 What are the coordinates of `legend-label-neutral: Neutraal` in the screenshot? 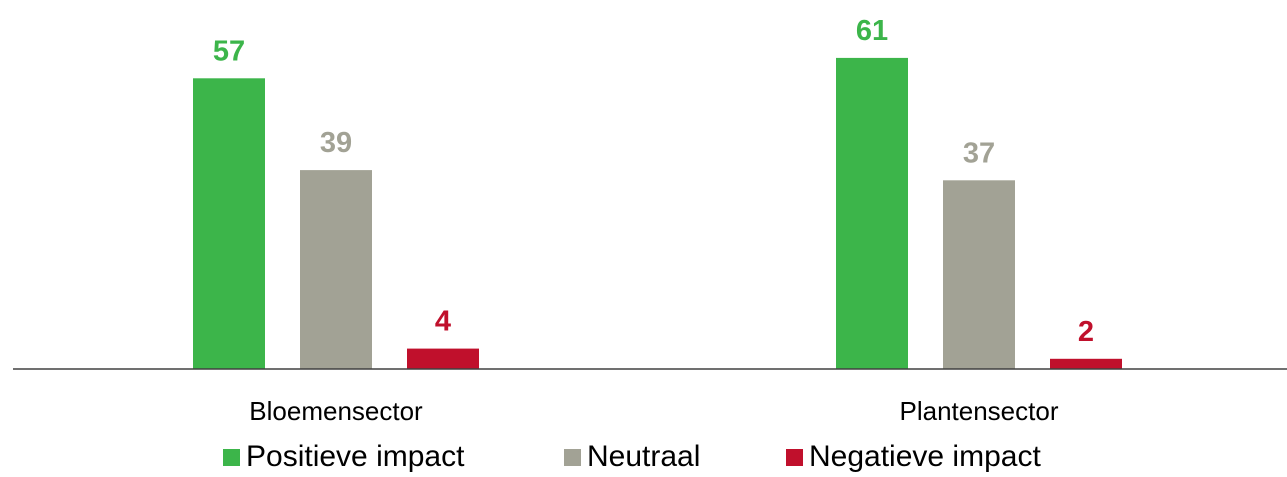 It's located at (644, 456).